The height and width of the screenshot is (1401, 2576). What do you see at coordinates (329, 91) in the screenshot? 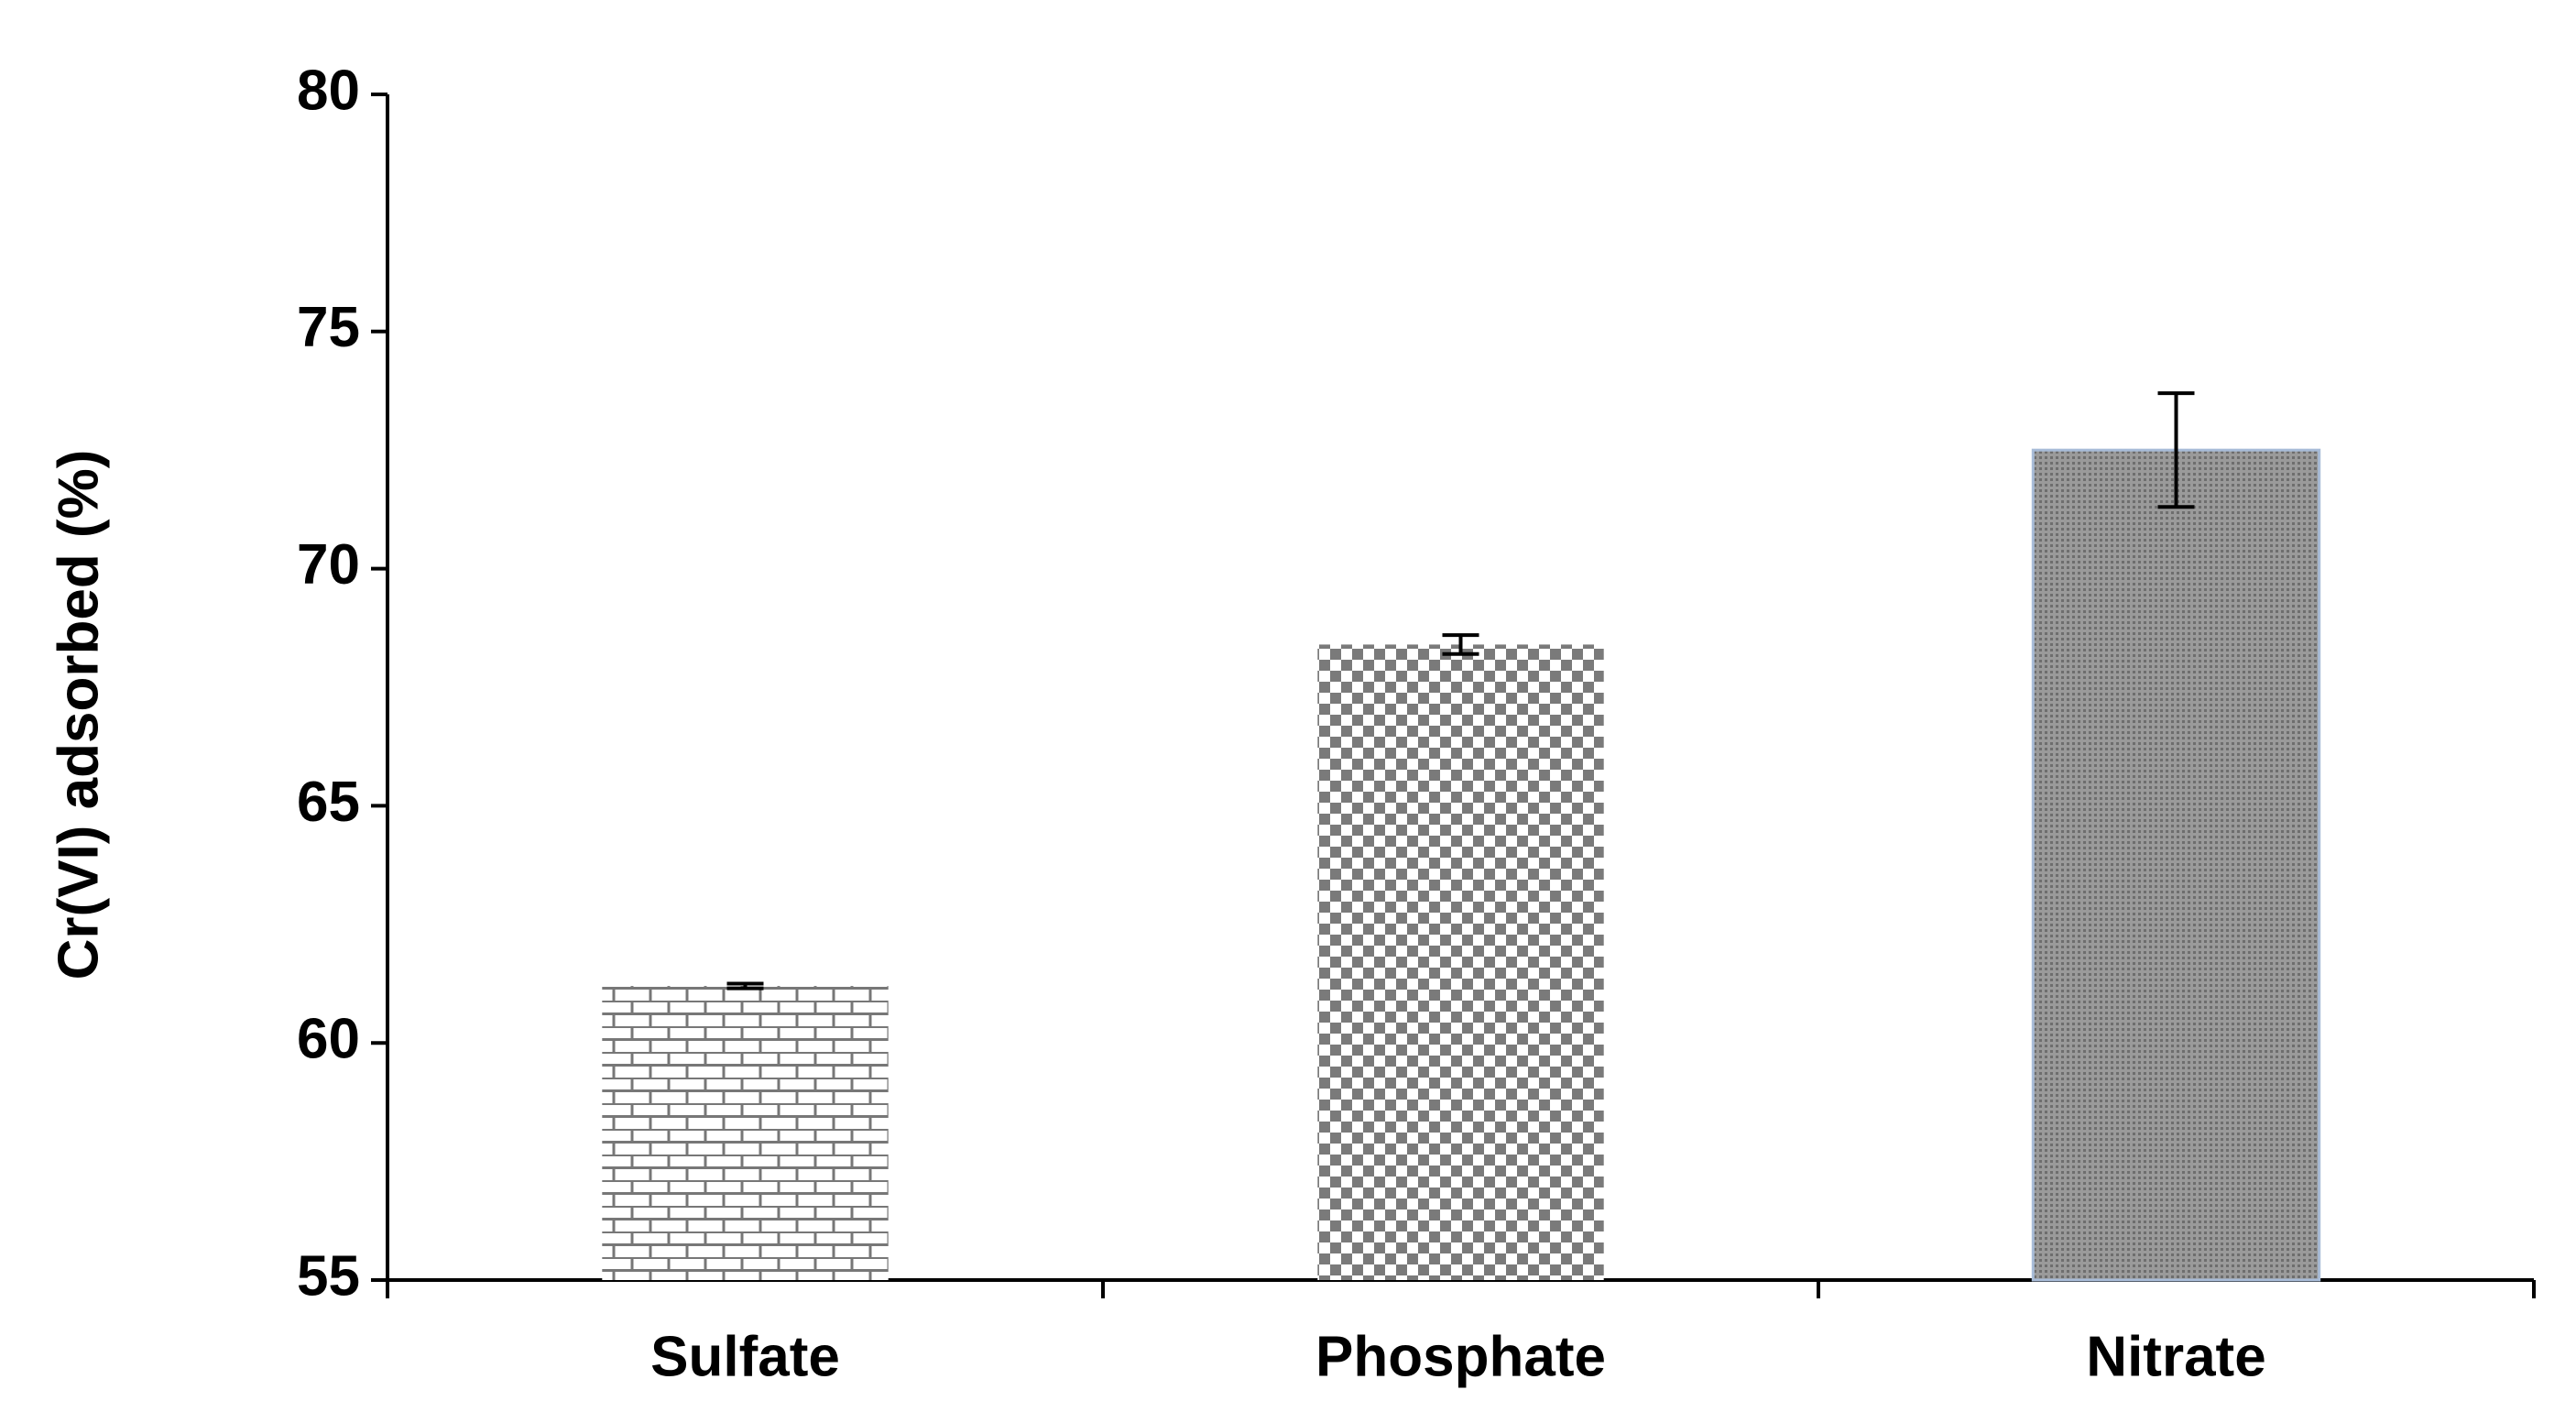
I see `y-tick-label: 80` at bounding box center [329, 91].